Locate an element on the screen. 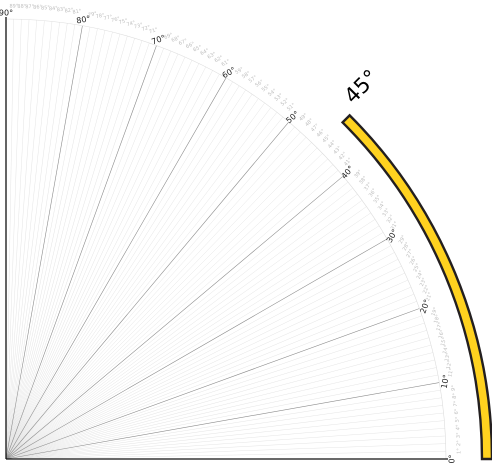 The image size is (492, 463). minor-tick-label: 45° is located at coordinates (326, 138).